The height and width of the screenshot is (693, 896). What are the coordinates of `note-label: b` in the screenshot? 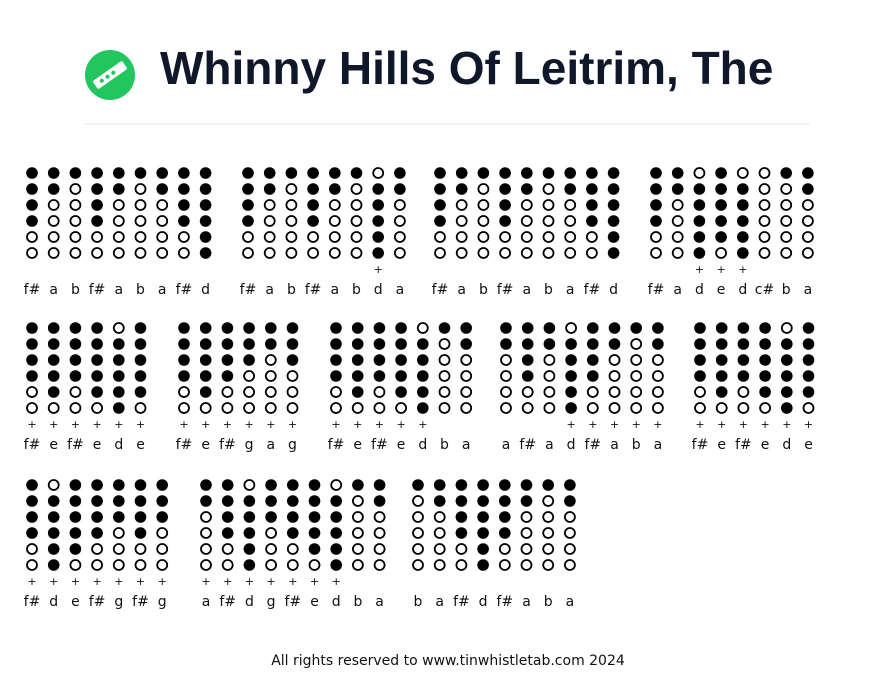 It's located at (357, 602).